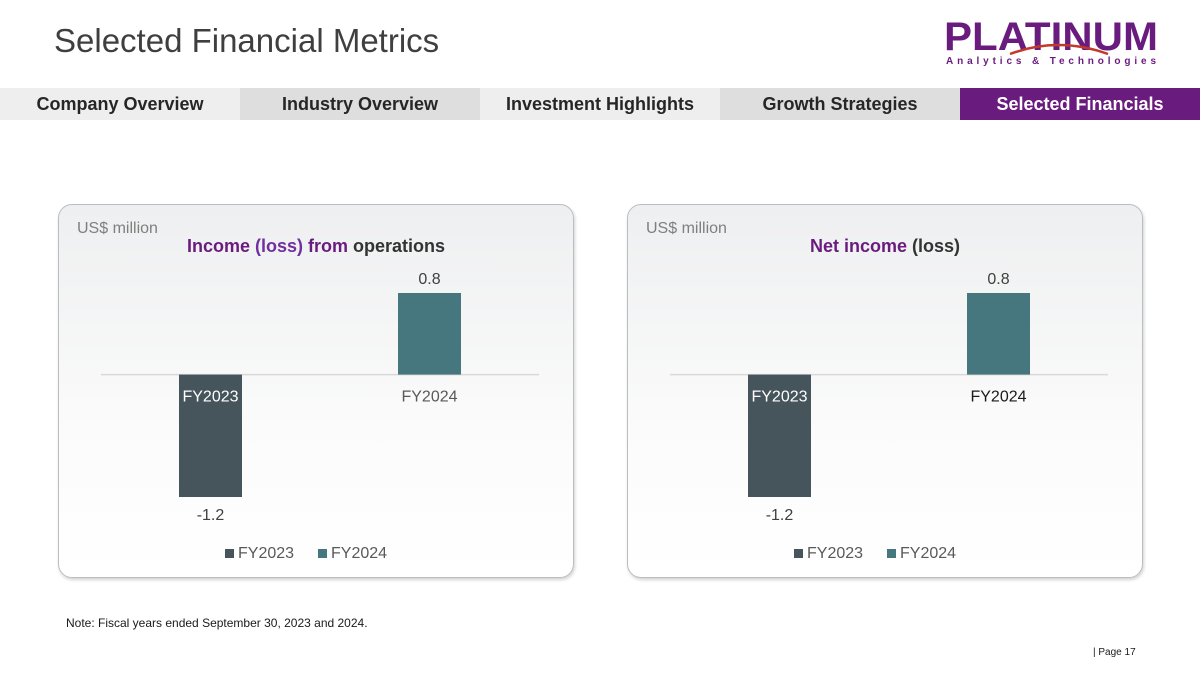 The height and width of the screenshot is (675, 1200). I want to click on chart-title-part: operations, so click(399, 246).